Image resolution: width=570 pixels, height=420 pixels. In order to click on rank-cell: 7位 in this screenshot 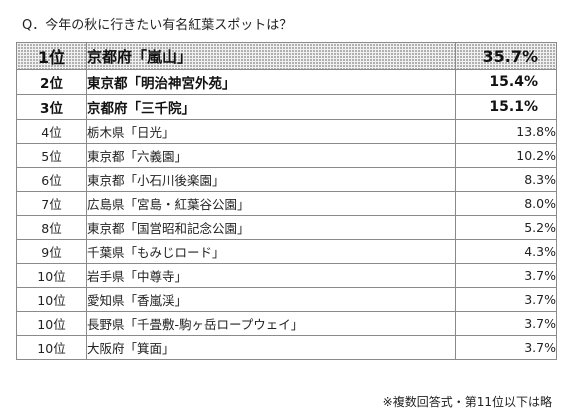, I will do `click(51, 203)`.